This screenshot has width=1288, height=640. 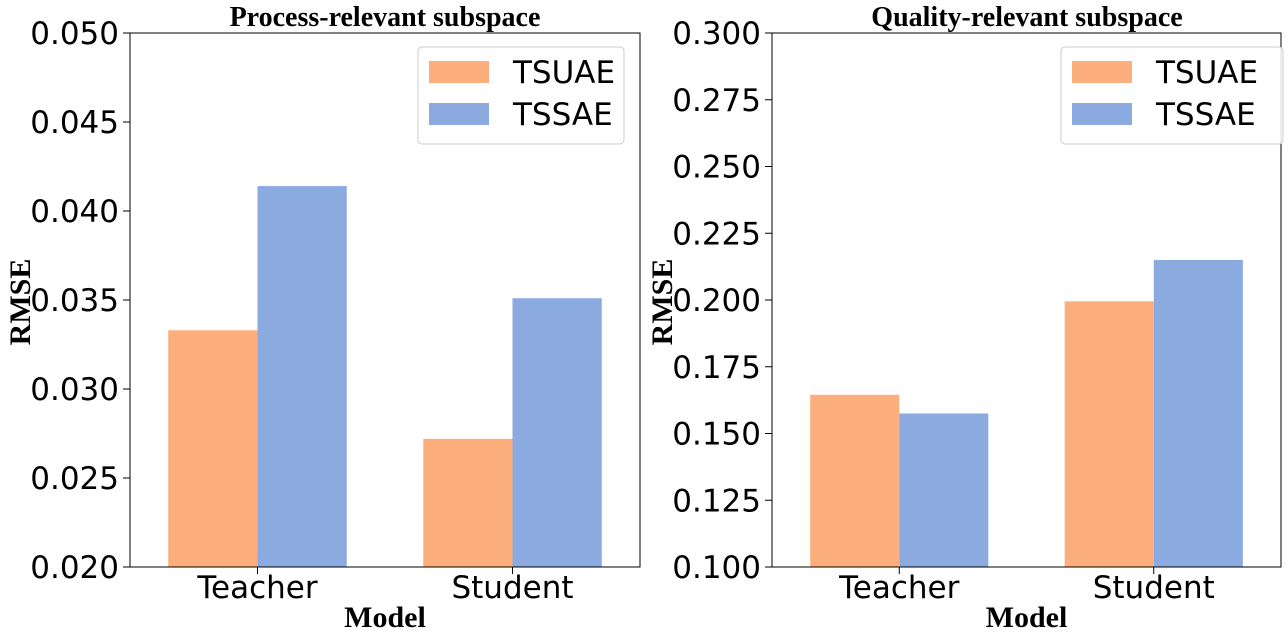 I want to click on y-tick-label: 0.250, so click(x=716, y=168).